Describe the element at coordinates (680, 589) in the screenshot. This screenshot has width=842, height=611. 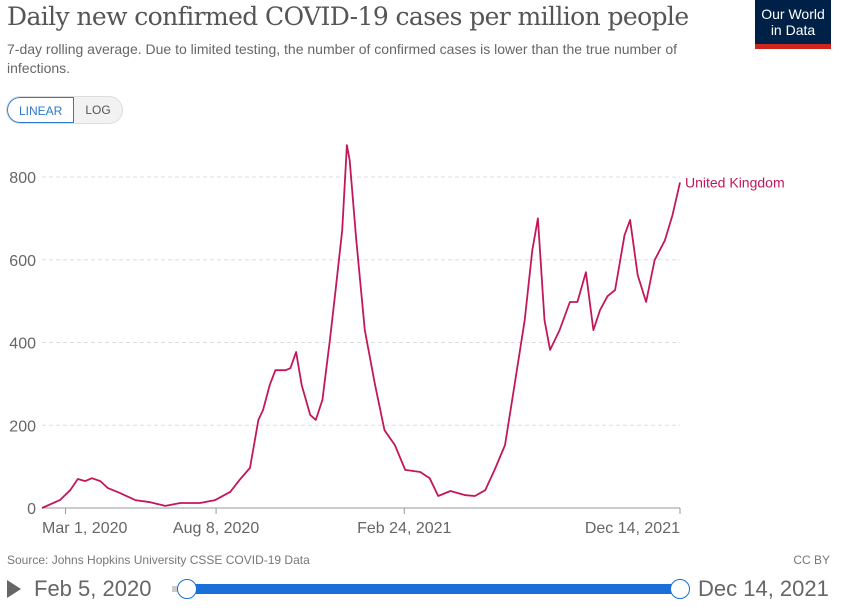
I see `timeline-end-handle` at that location.